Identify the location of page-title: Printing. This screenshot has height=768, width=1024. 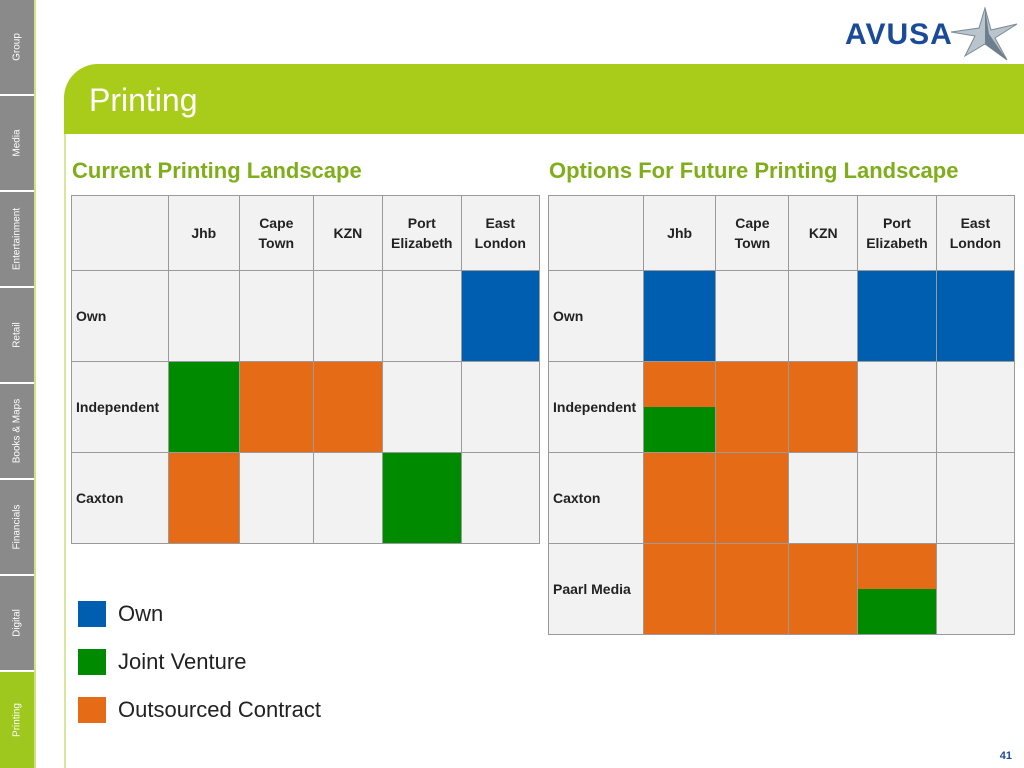
(143, 100).